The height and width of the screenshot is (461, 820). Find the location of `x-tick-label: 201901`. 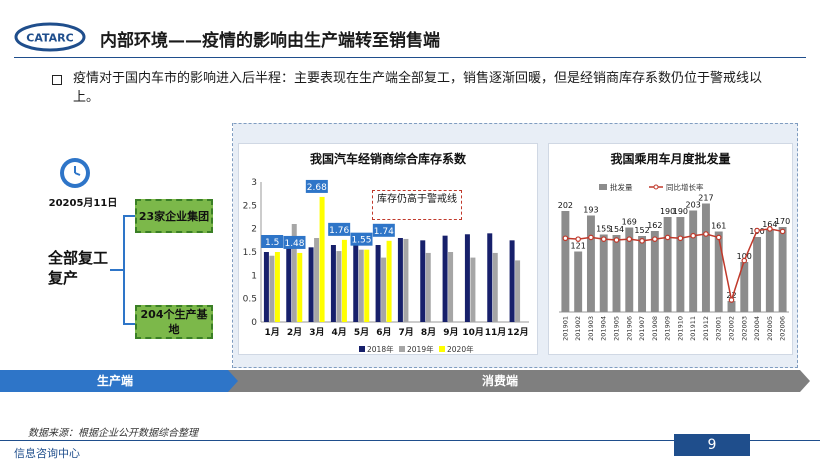

x-tick-label: 201901 is located at coordinates (565, 328).